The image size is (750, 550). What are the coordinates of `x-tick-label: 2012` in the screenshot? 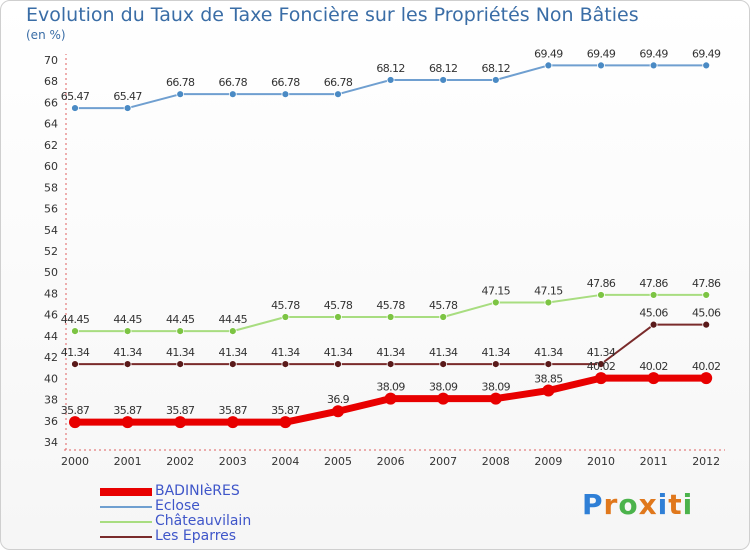 It's located at (706, 461).